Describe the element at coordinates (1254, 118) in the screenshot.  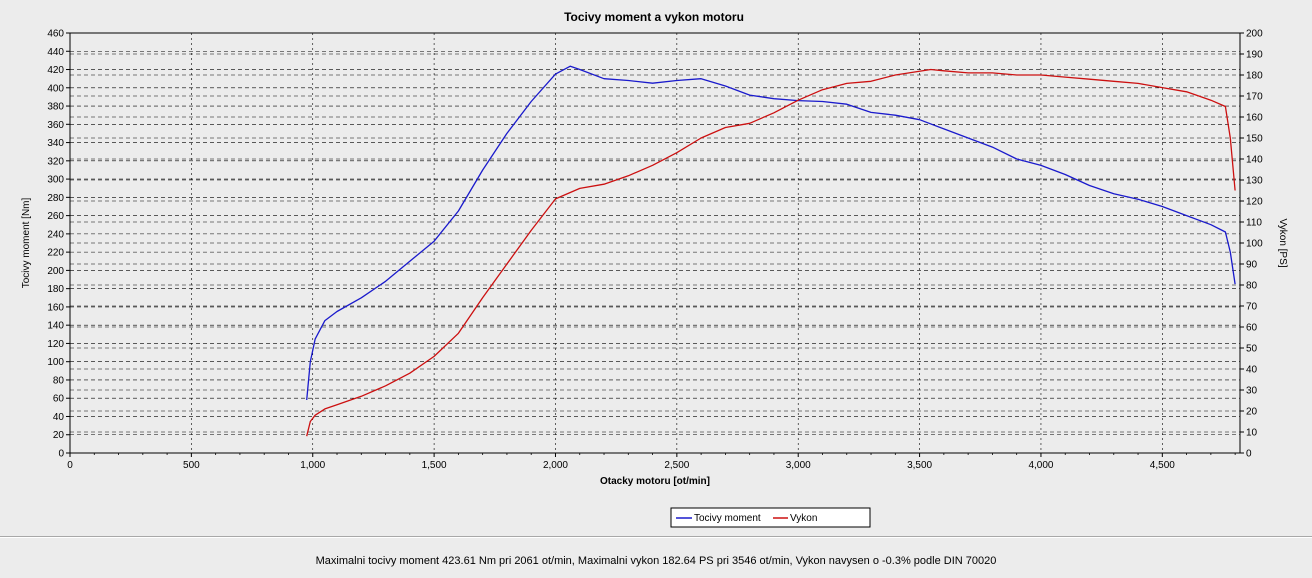
I see `y-right-tick-label: 160` at that location.